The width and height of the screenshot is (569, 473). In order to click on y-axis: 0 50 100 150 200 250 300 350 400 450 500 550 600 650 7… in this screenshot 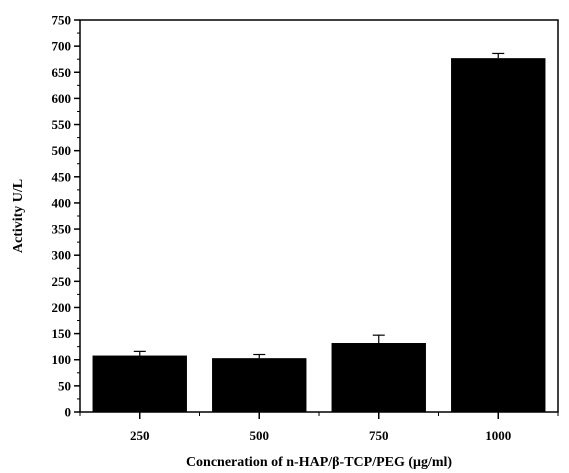, I will do `click(66, 216)`.